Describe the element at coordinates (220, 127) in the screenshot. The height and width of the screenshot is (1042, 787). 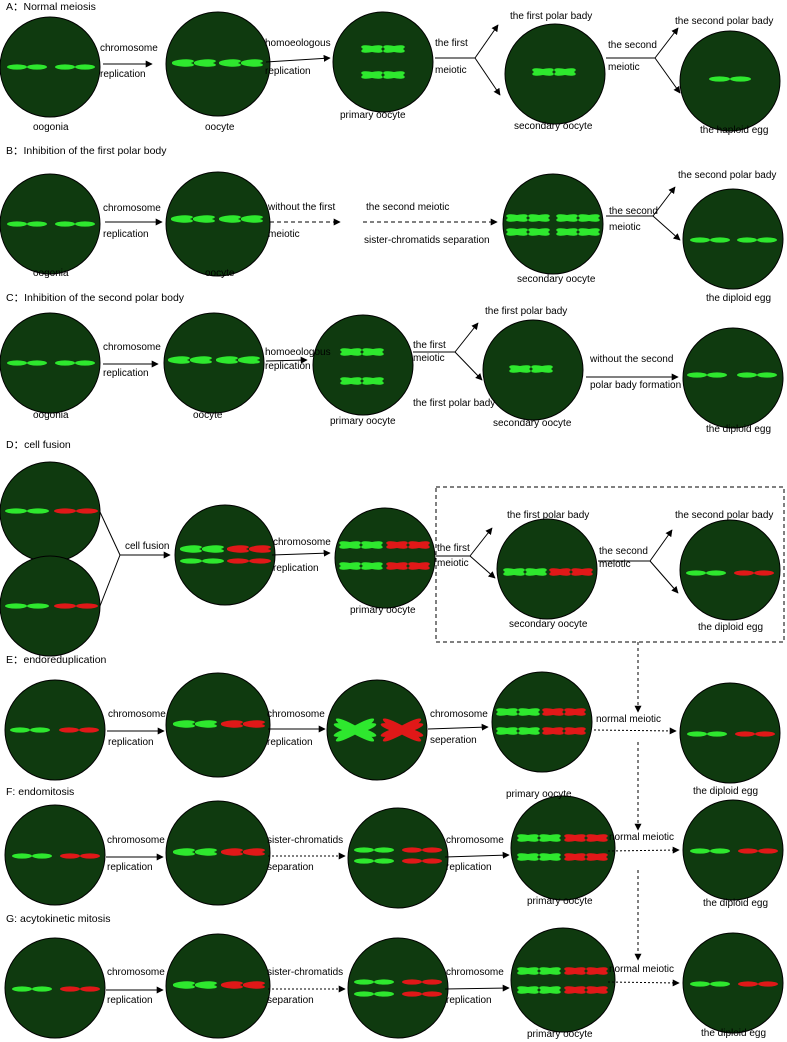
I see `label-oocyte: oocyte` at that location.